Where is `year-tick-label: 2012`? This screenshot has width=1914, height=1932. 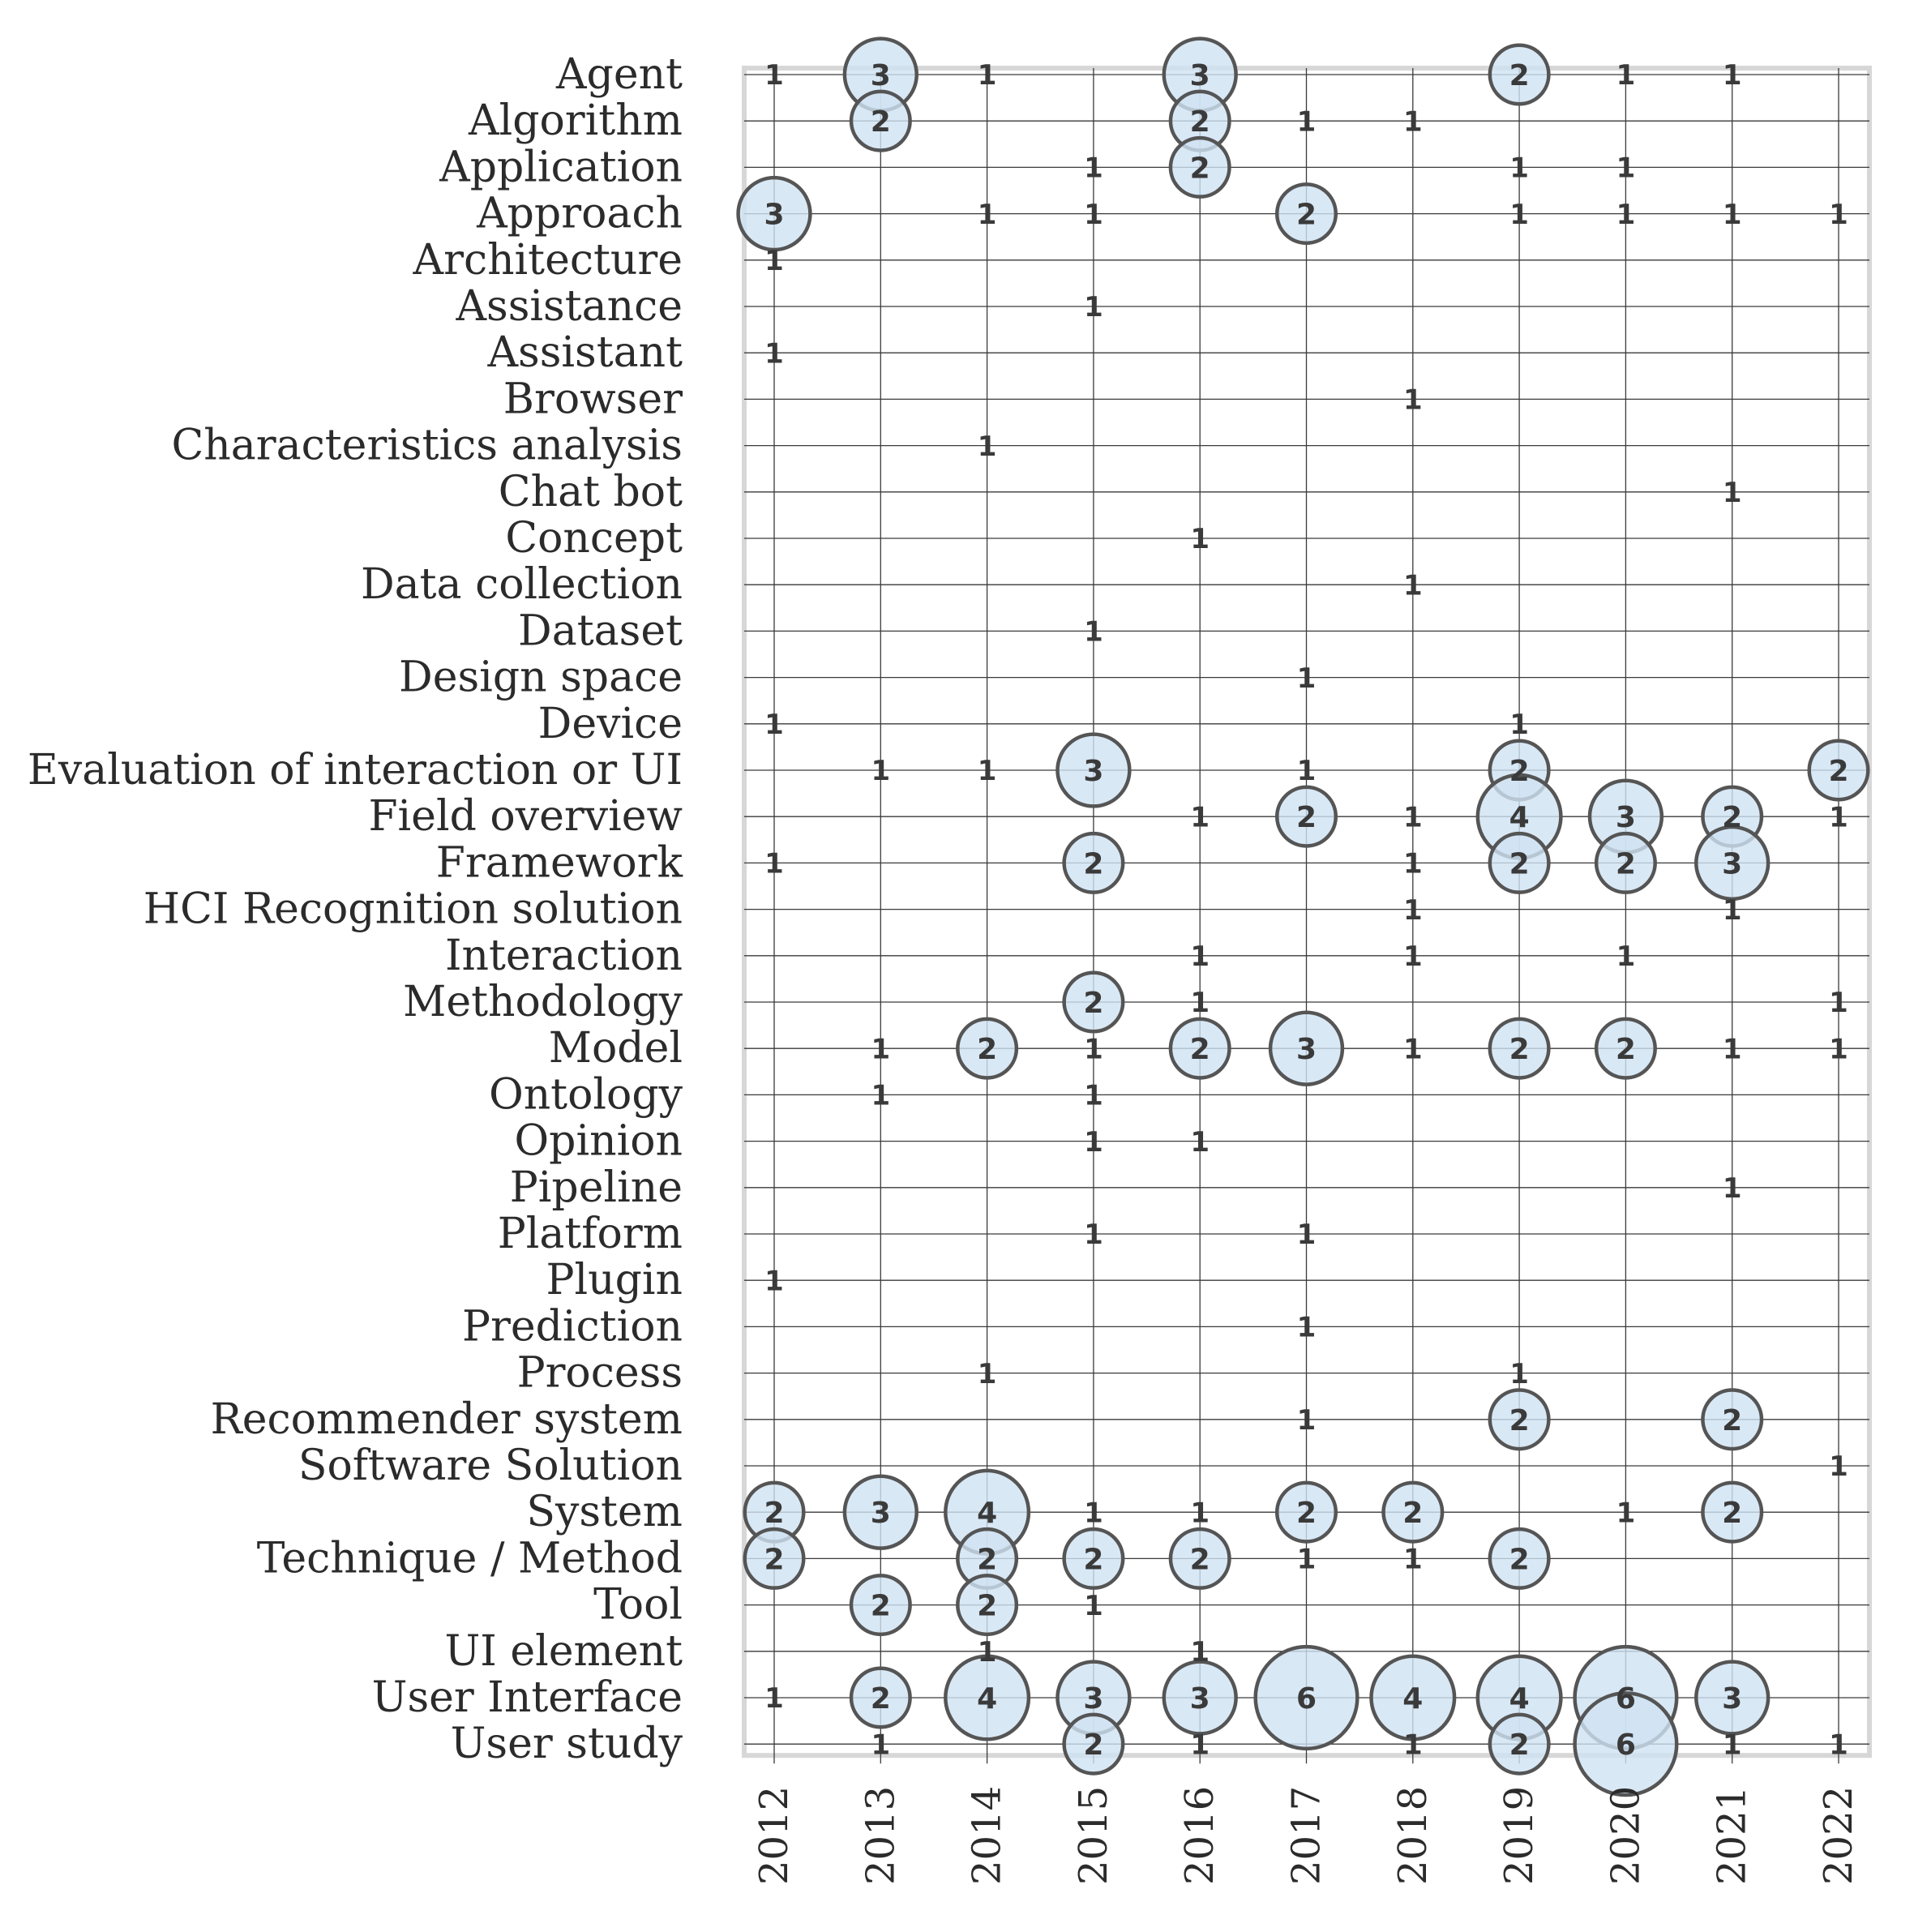 year-tick-label: 2012 is located at coordinates (774, 1835).